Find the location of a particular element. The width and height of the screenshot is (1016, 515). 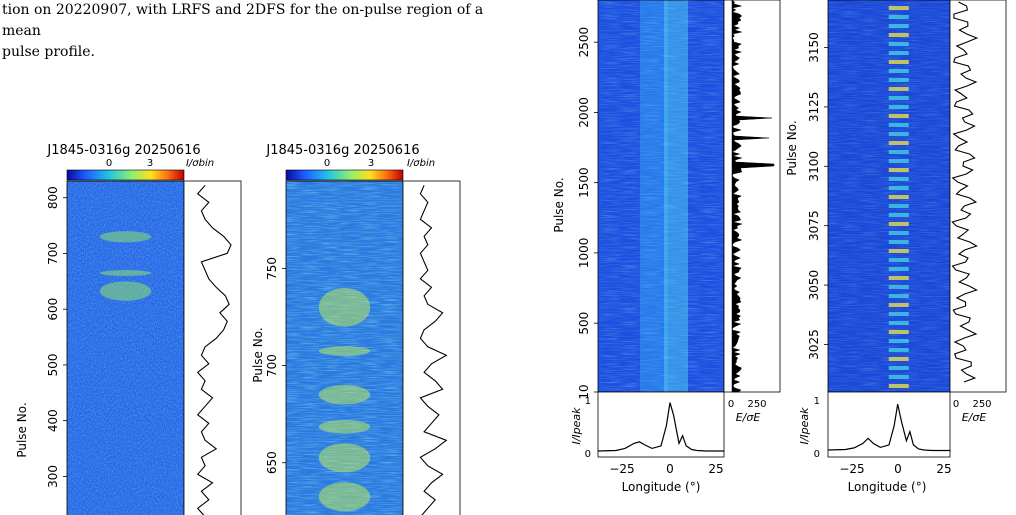

panel-4-ytick-label-5: 3150 is located at coordinates (814, 47).